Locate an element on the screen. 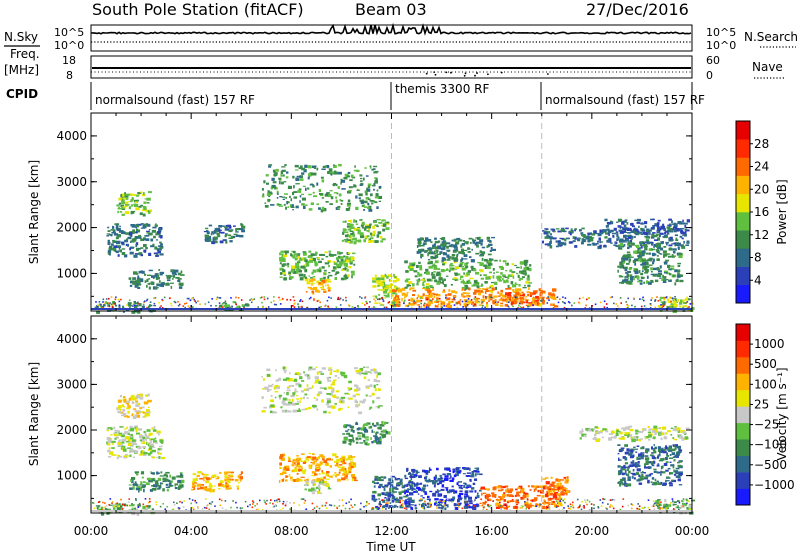 This screenshot has width=800, height=554. velocity-colorbar-tick-7: −1000 is located at coordinates (774, 485).